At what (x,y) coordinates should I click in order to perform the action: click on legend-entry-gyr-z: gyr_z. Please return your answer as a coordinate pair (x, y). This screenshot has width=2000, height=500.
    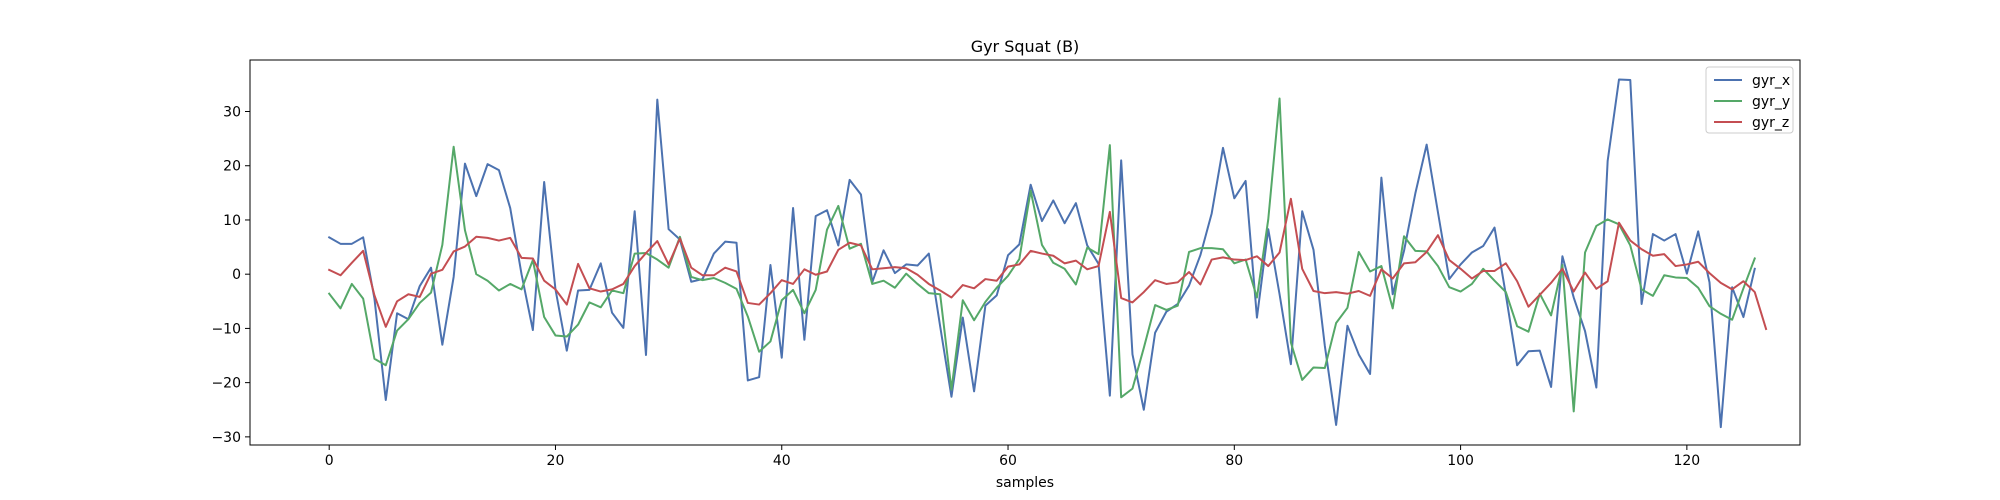
    Looking at the image, I should click on (1751, 123).